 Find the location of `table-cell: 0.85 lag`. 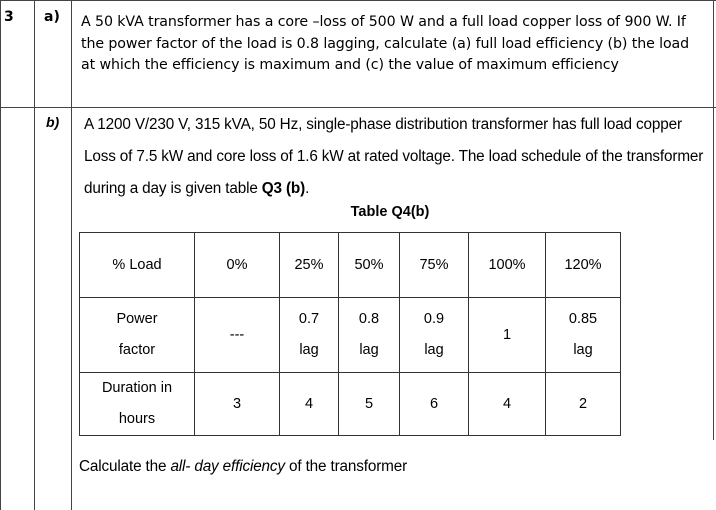

table-cell: 0.85 lag is located at coordinates (583, 335).